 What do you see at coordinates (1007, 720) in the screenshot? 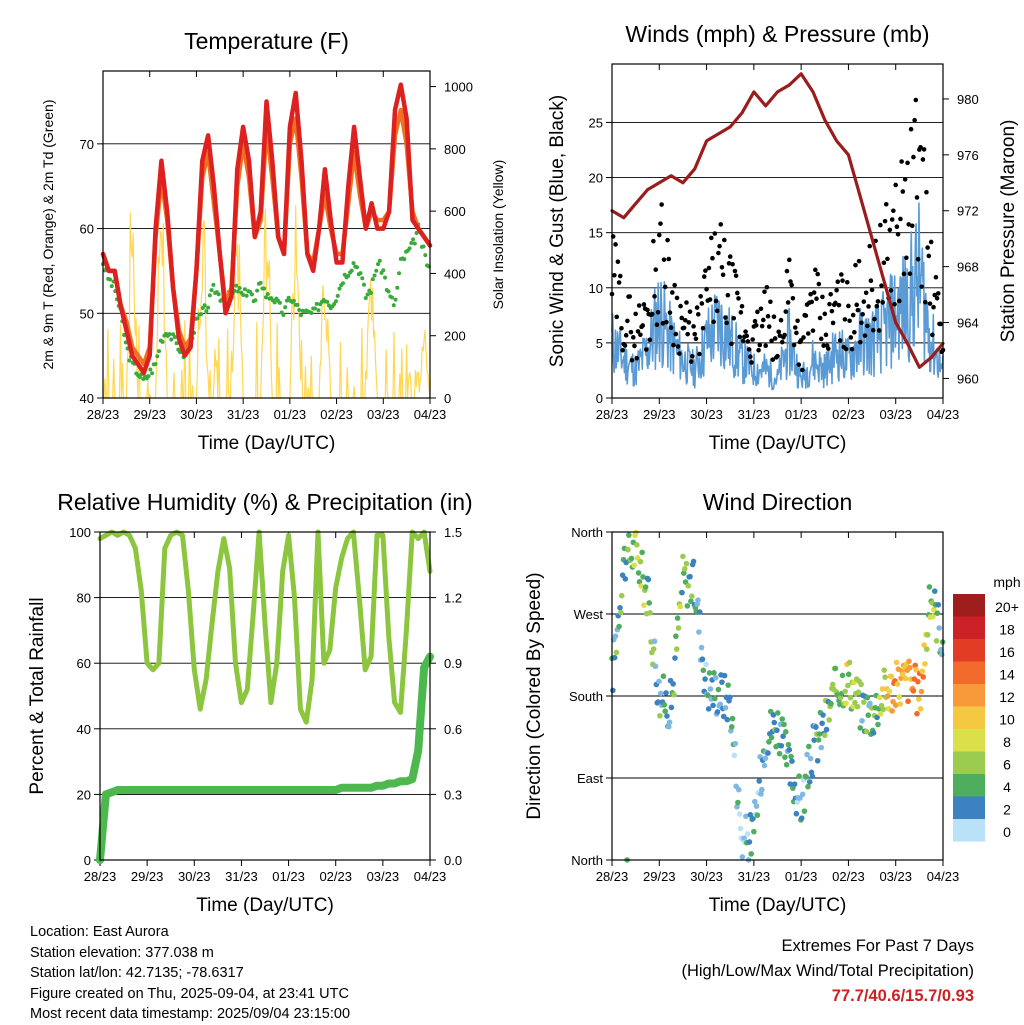
I see `colorbar-label: 10` at bounding box center [1007, 720].